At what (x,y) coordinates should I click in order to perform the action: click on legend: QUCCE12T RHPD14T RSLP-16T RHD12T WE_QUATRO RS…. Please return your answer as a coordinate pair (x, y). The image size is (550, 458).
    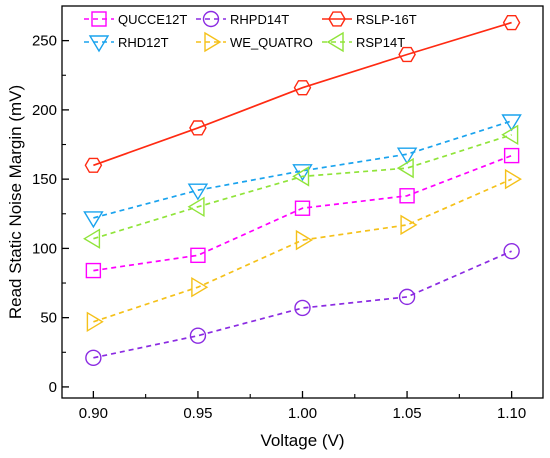
    Looking at the image, I should click on (250, 31).